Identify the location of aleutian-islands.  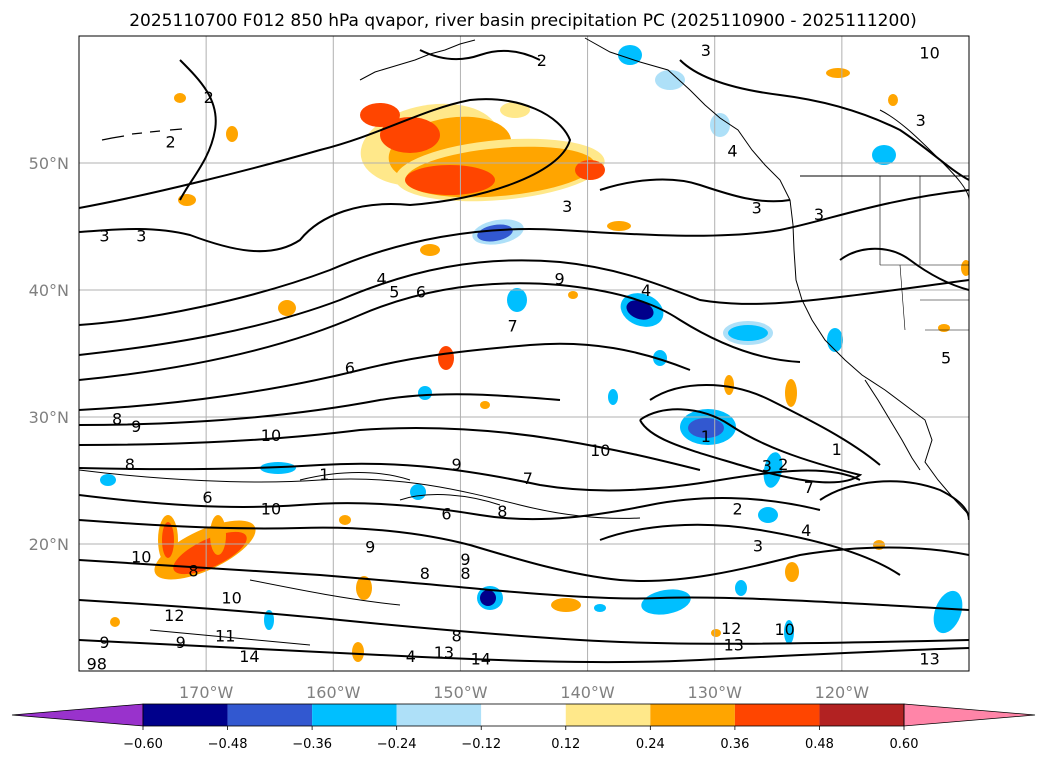
(142, 134).